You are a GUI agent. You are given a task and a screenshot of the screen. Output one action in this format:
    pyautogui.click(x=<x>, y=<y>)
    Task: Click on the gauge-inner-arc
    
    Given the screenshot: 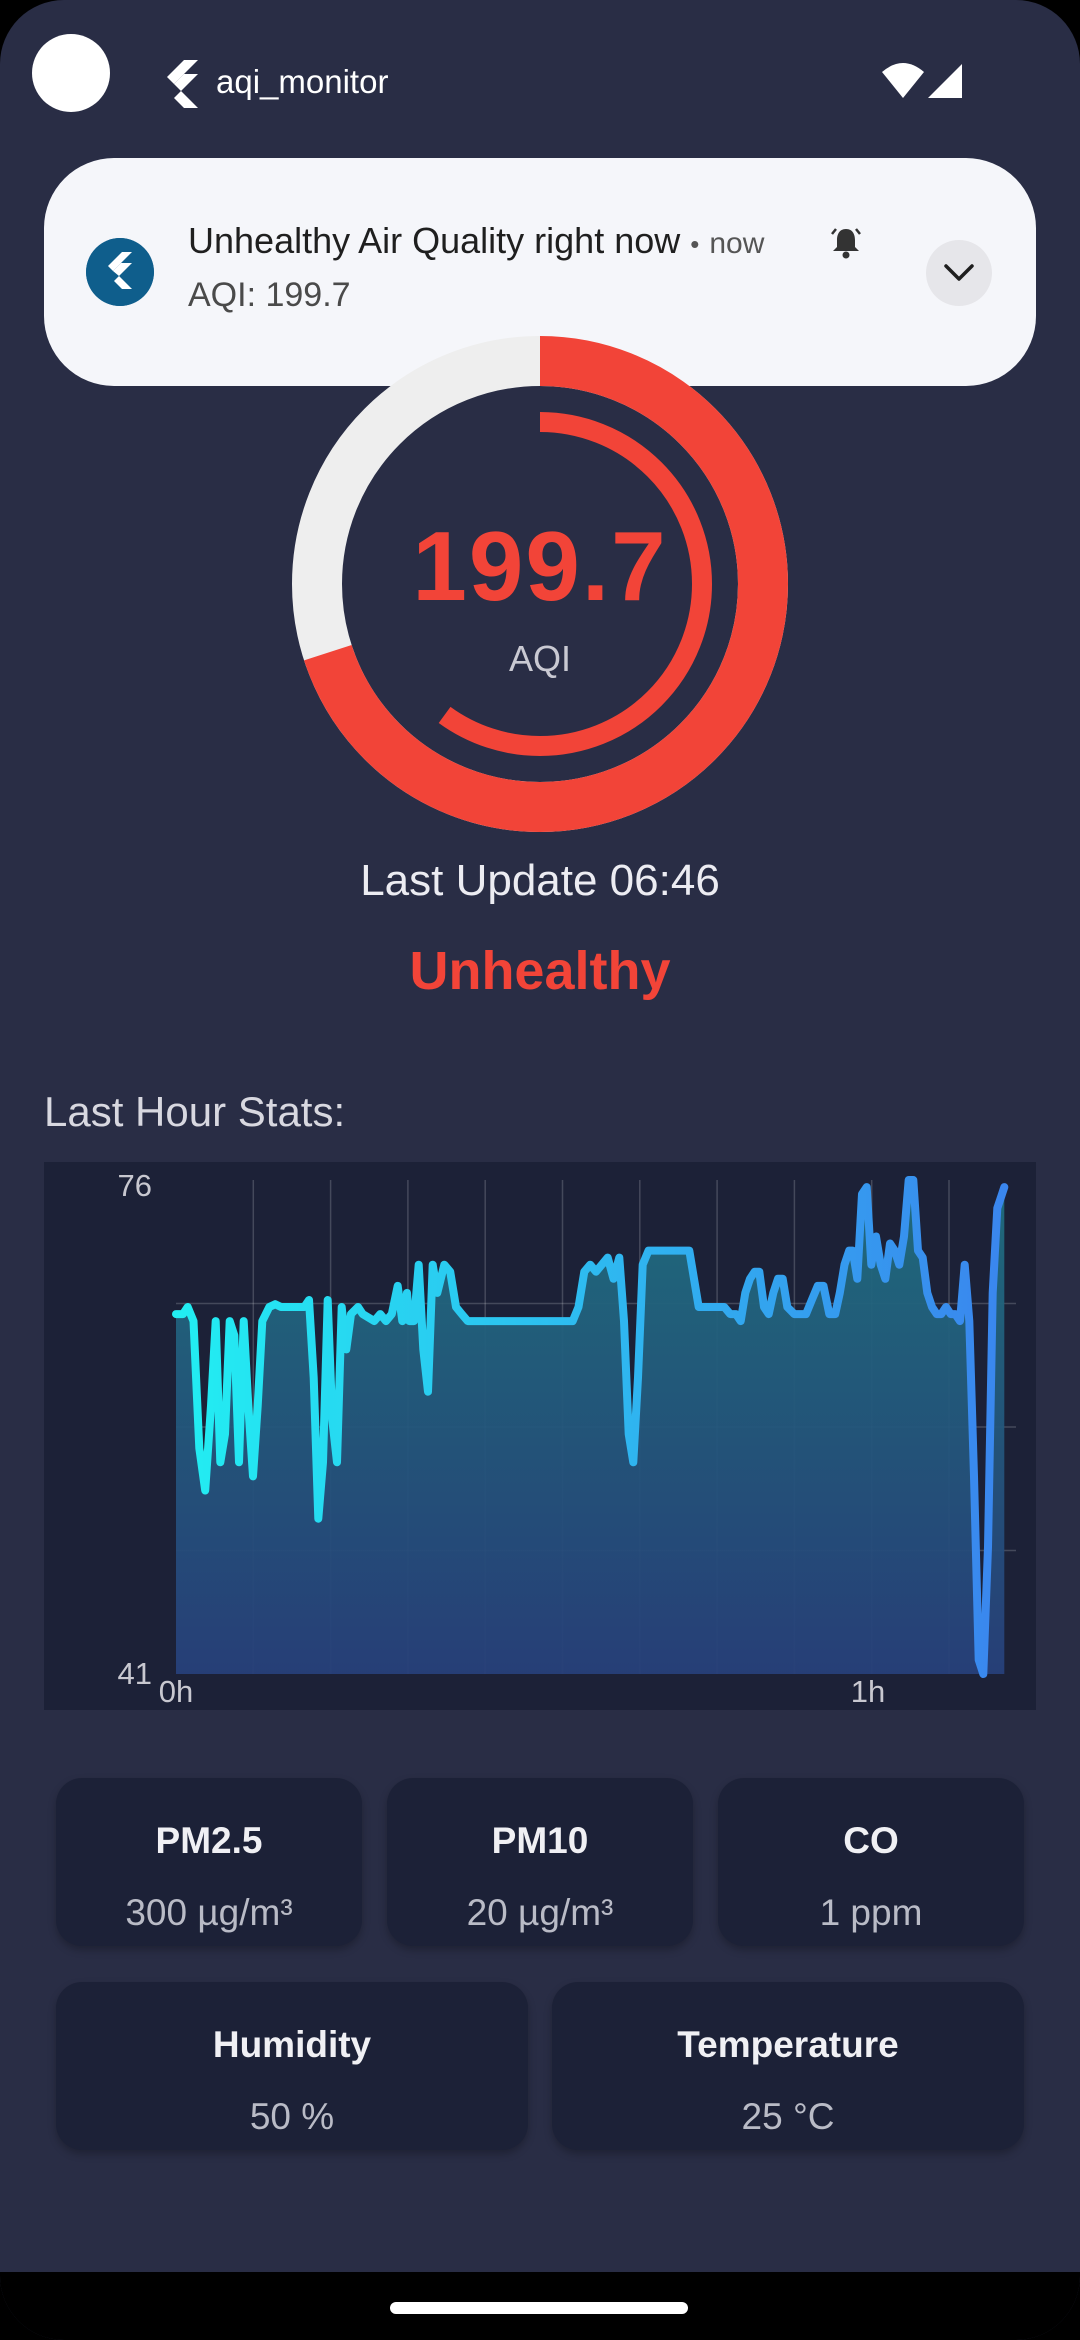 What is the action you would take?
    pyautogui.click(x=540, y=584)
    